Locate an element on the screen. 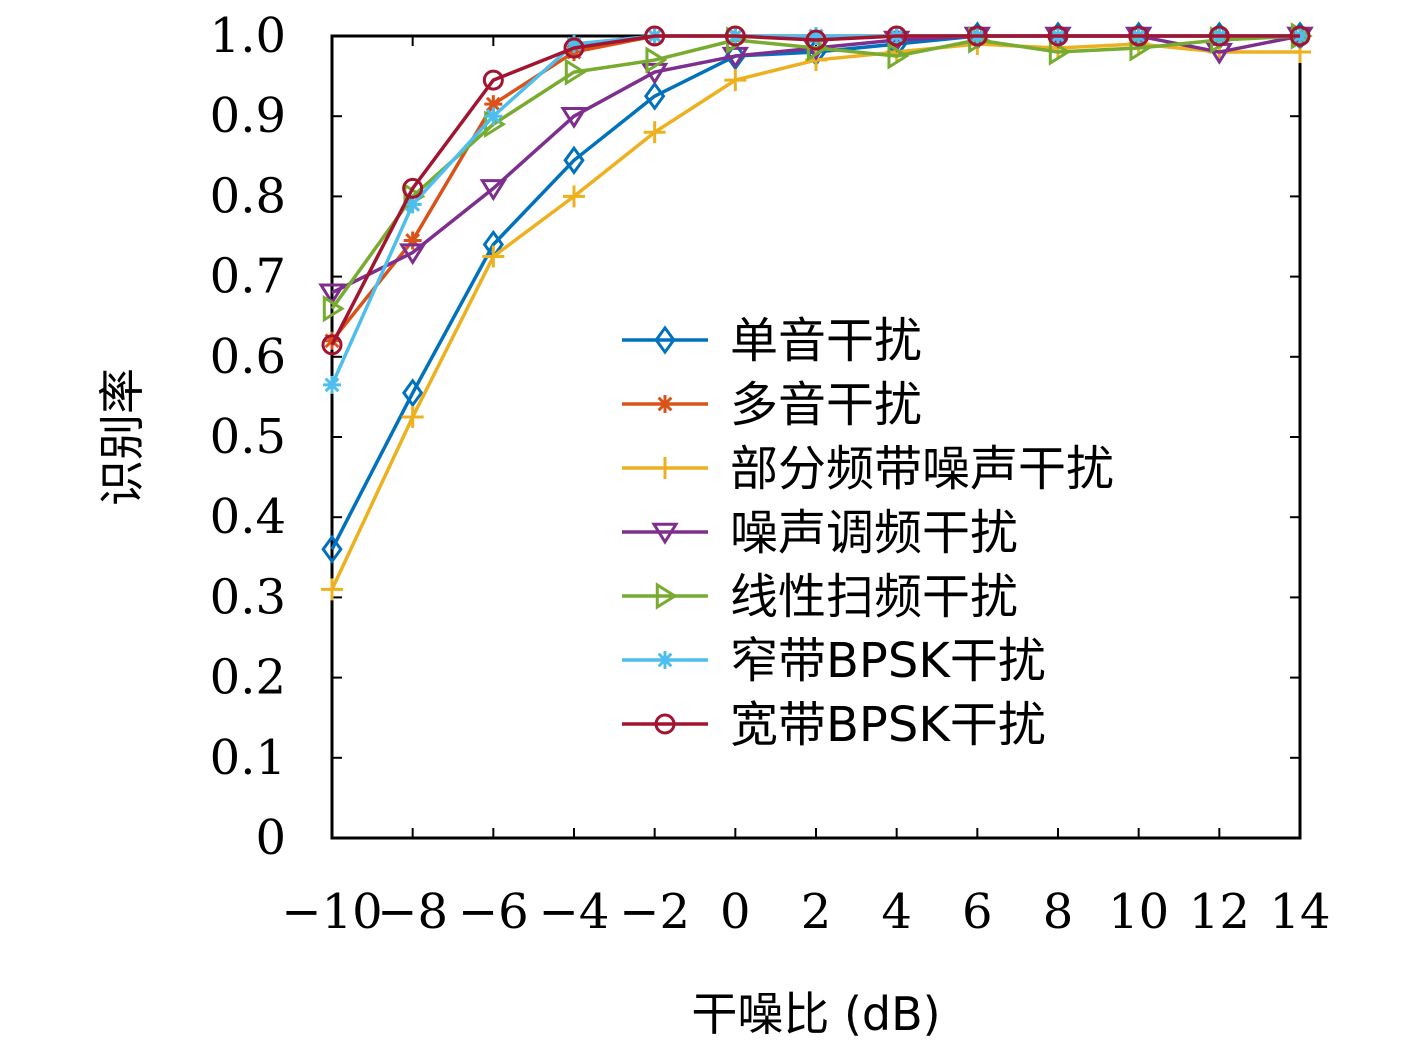  y-tick-label: 0.1 is located at coordinates (248, 758).